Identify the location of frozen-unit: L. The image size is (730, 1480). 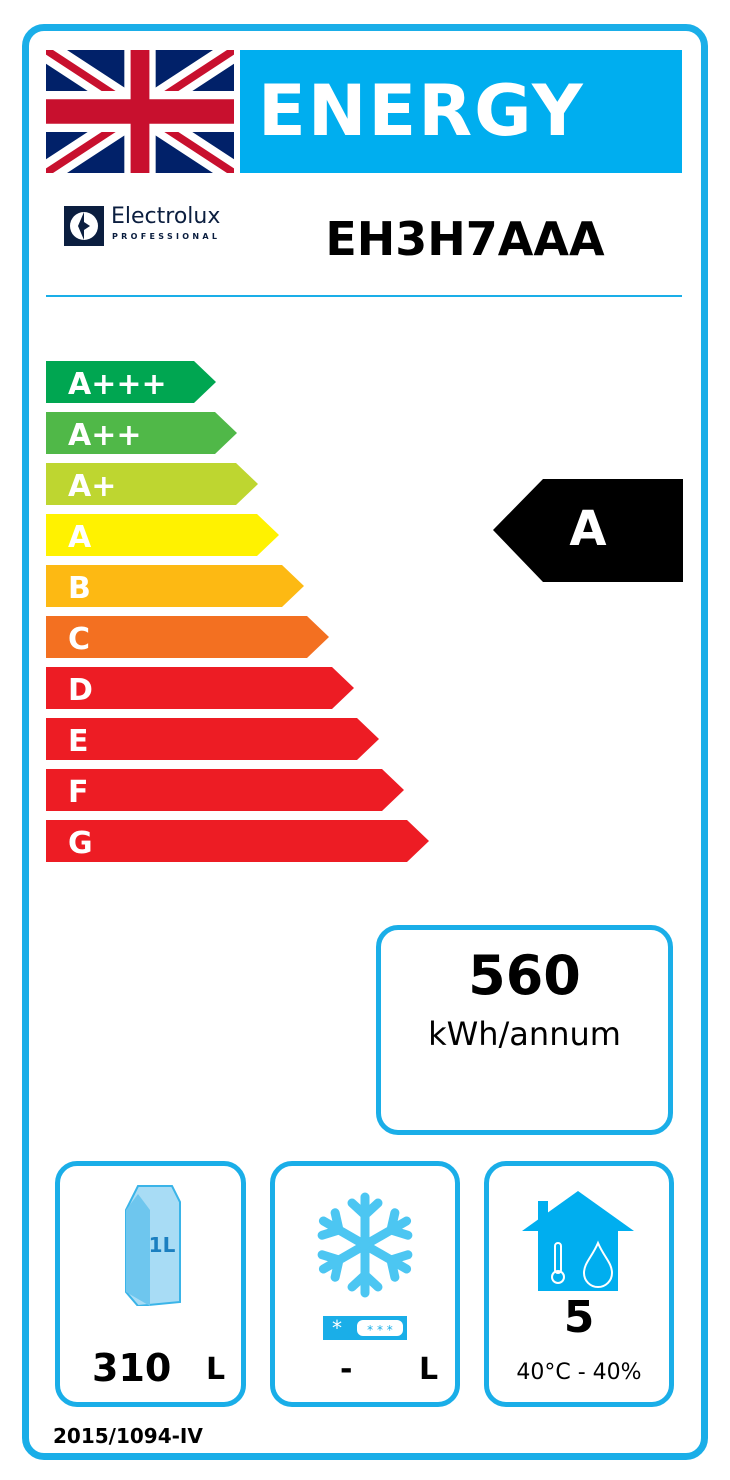
(429, 1369).